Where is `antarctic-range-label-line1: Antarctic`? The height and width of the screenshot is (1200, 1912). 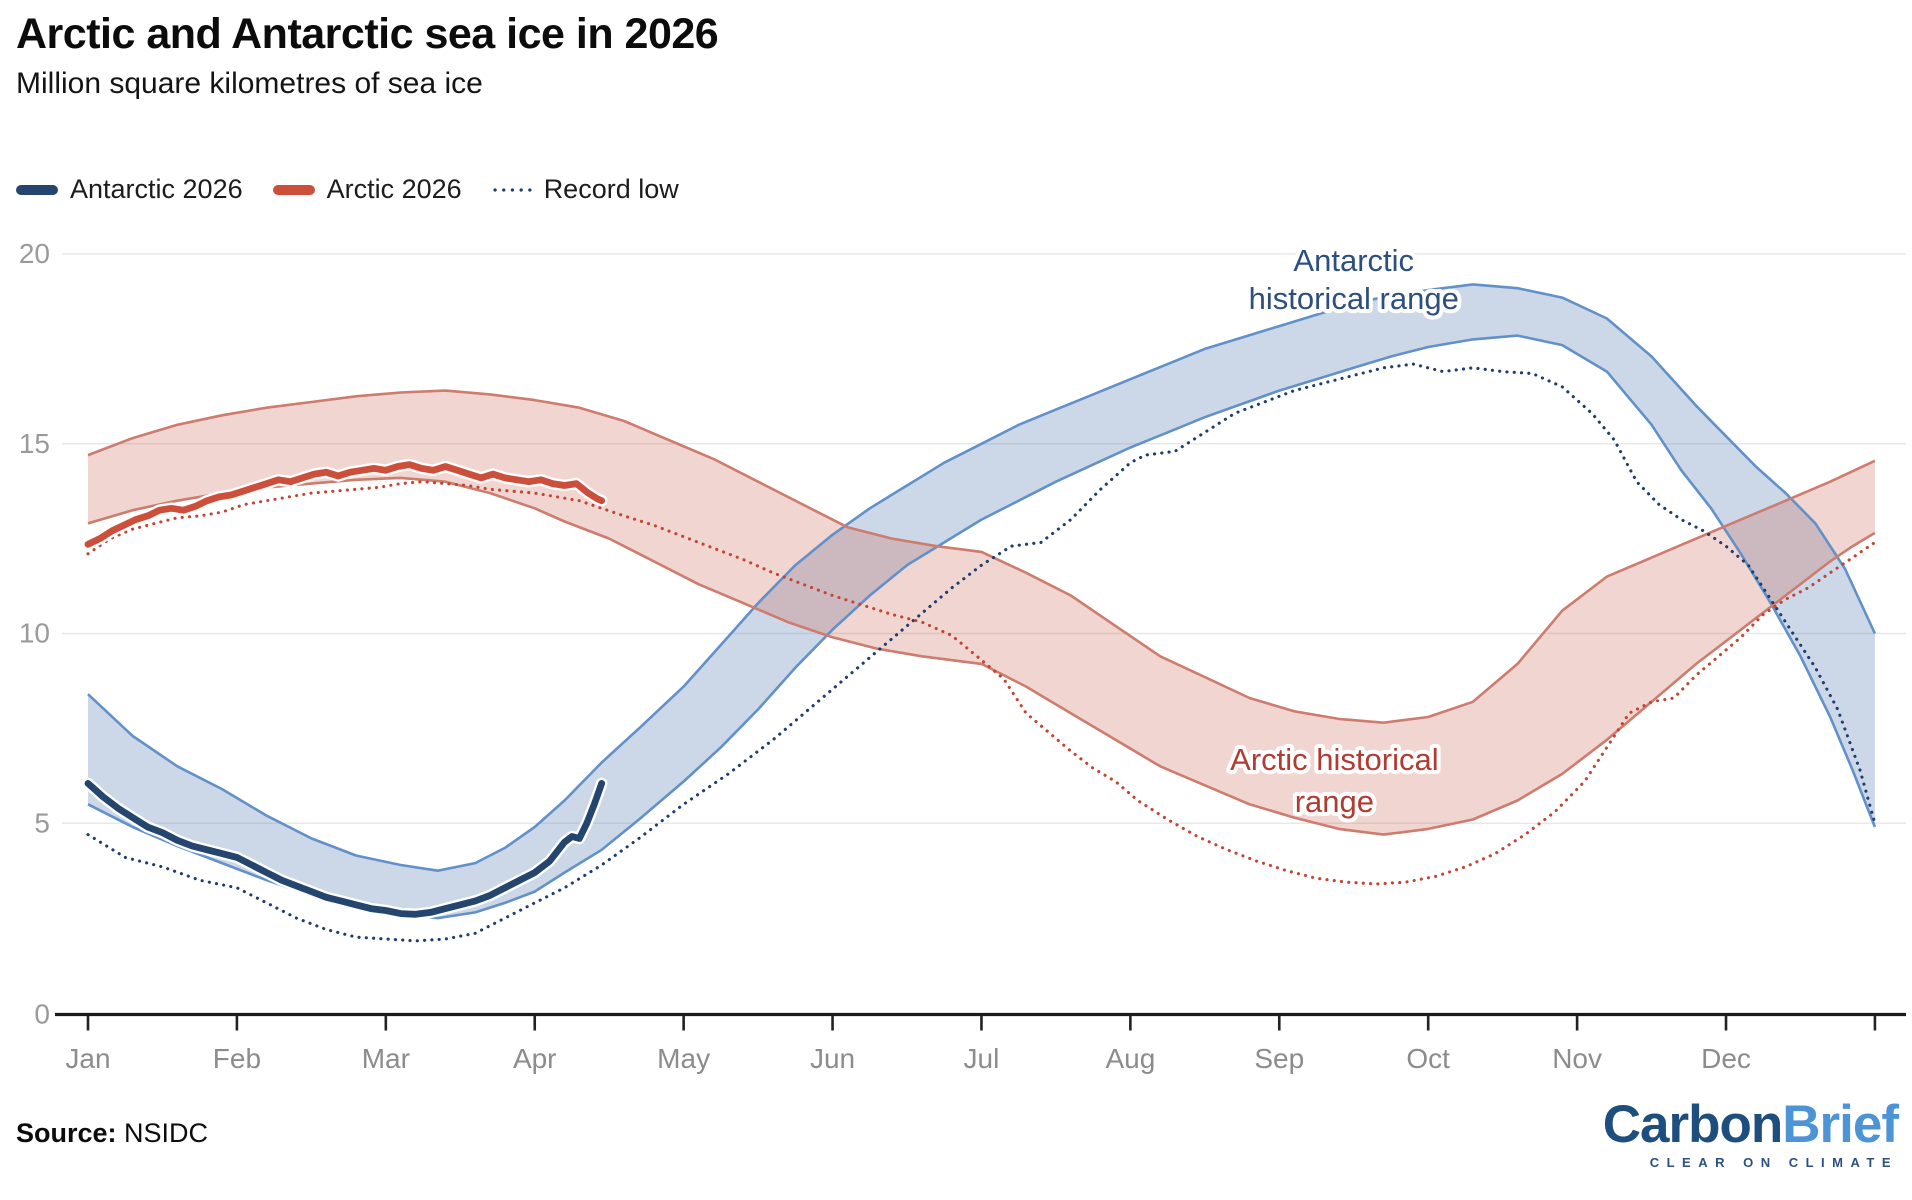
antarctic-range-label-line1: Antarctic is located at coordinates (1353, 260).